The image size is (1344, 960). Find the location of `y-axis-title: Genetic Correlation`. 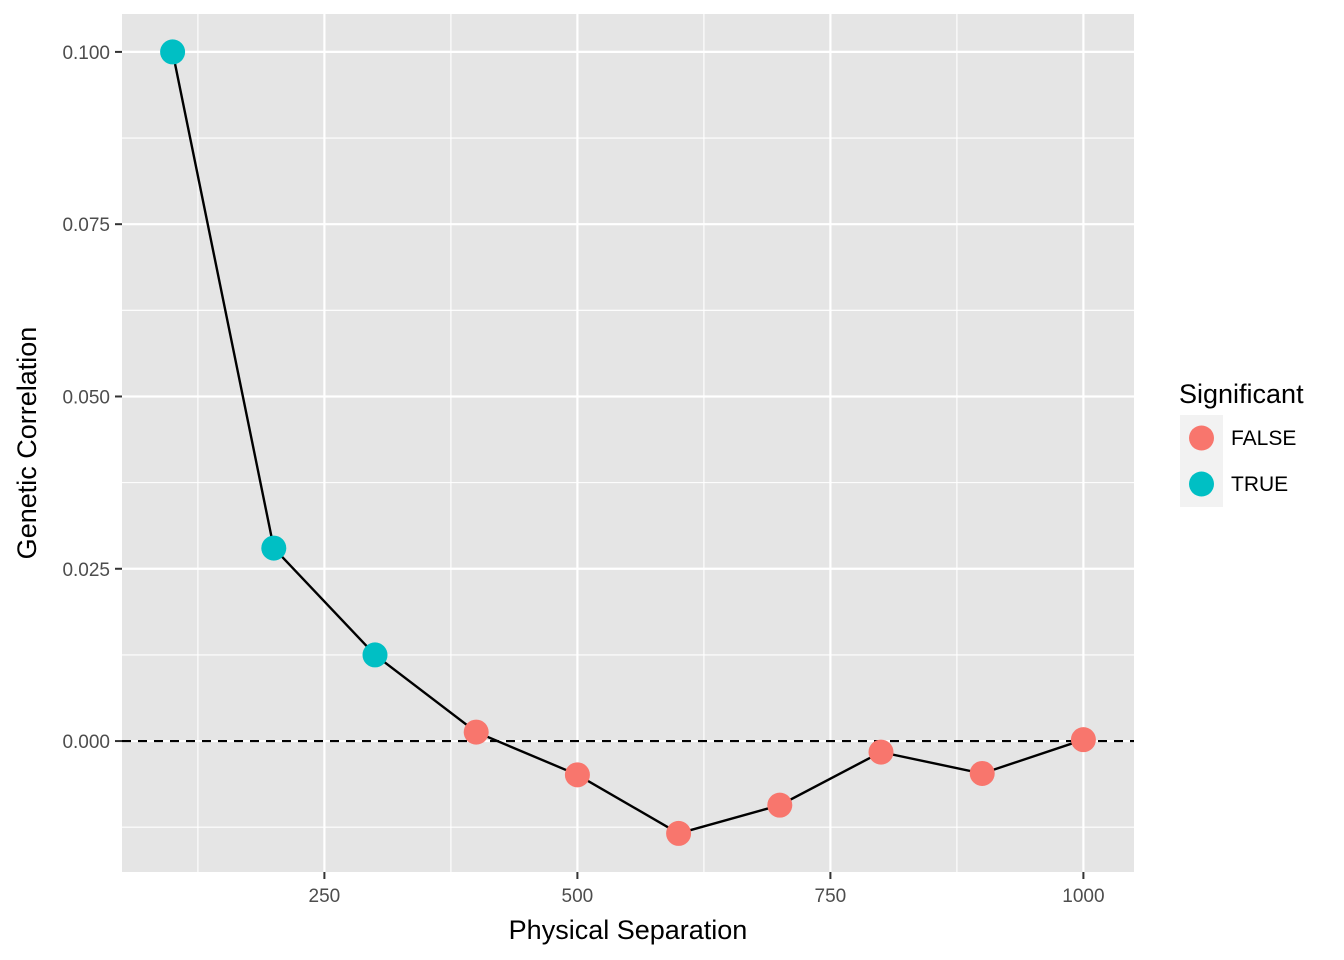

y-axis-title: Genetic Correlation is located at coordinates (27, 443).